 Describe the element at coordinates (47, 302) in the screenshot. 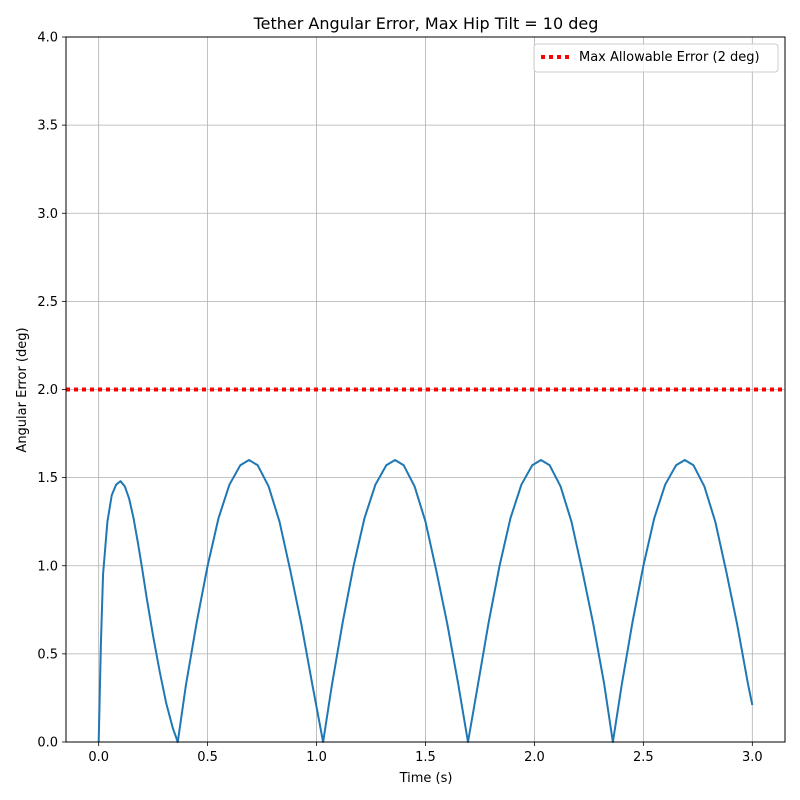

I see `y-tick-label: 2.5` at that location.